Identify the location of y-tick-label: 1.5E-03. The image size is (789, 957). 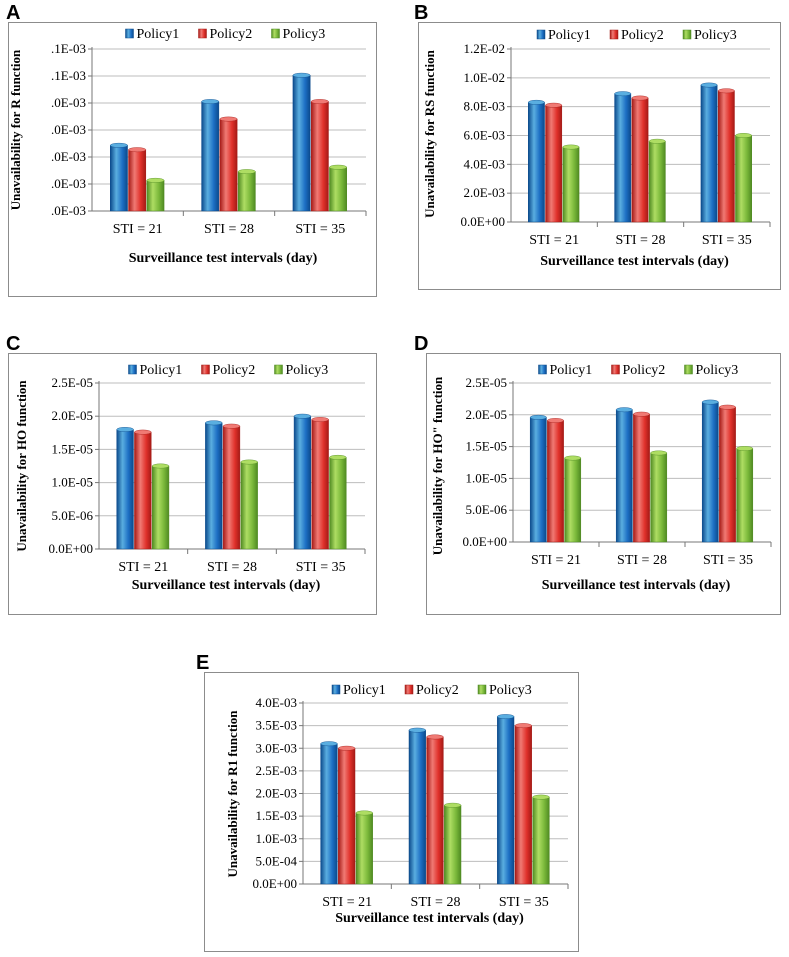
(276, 815).